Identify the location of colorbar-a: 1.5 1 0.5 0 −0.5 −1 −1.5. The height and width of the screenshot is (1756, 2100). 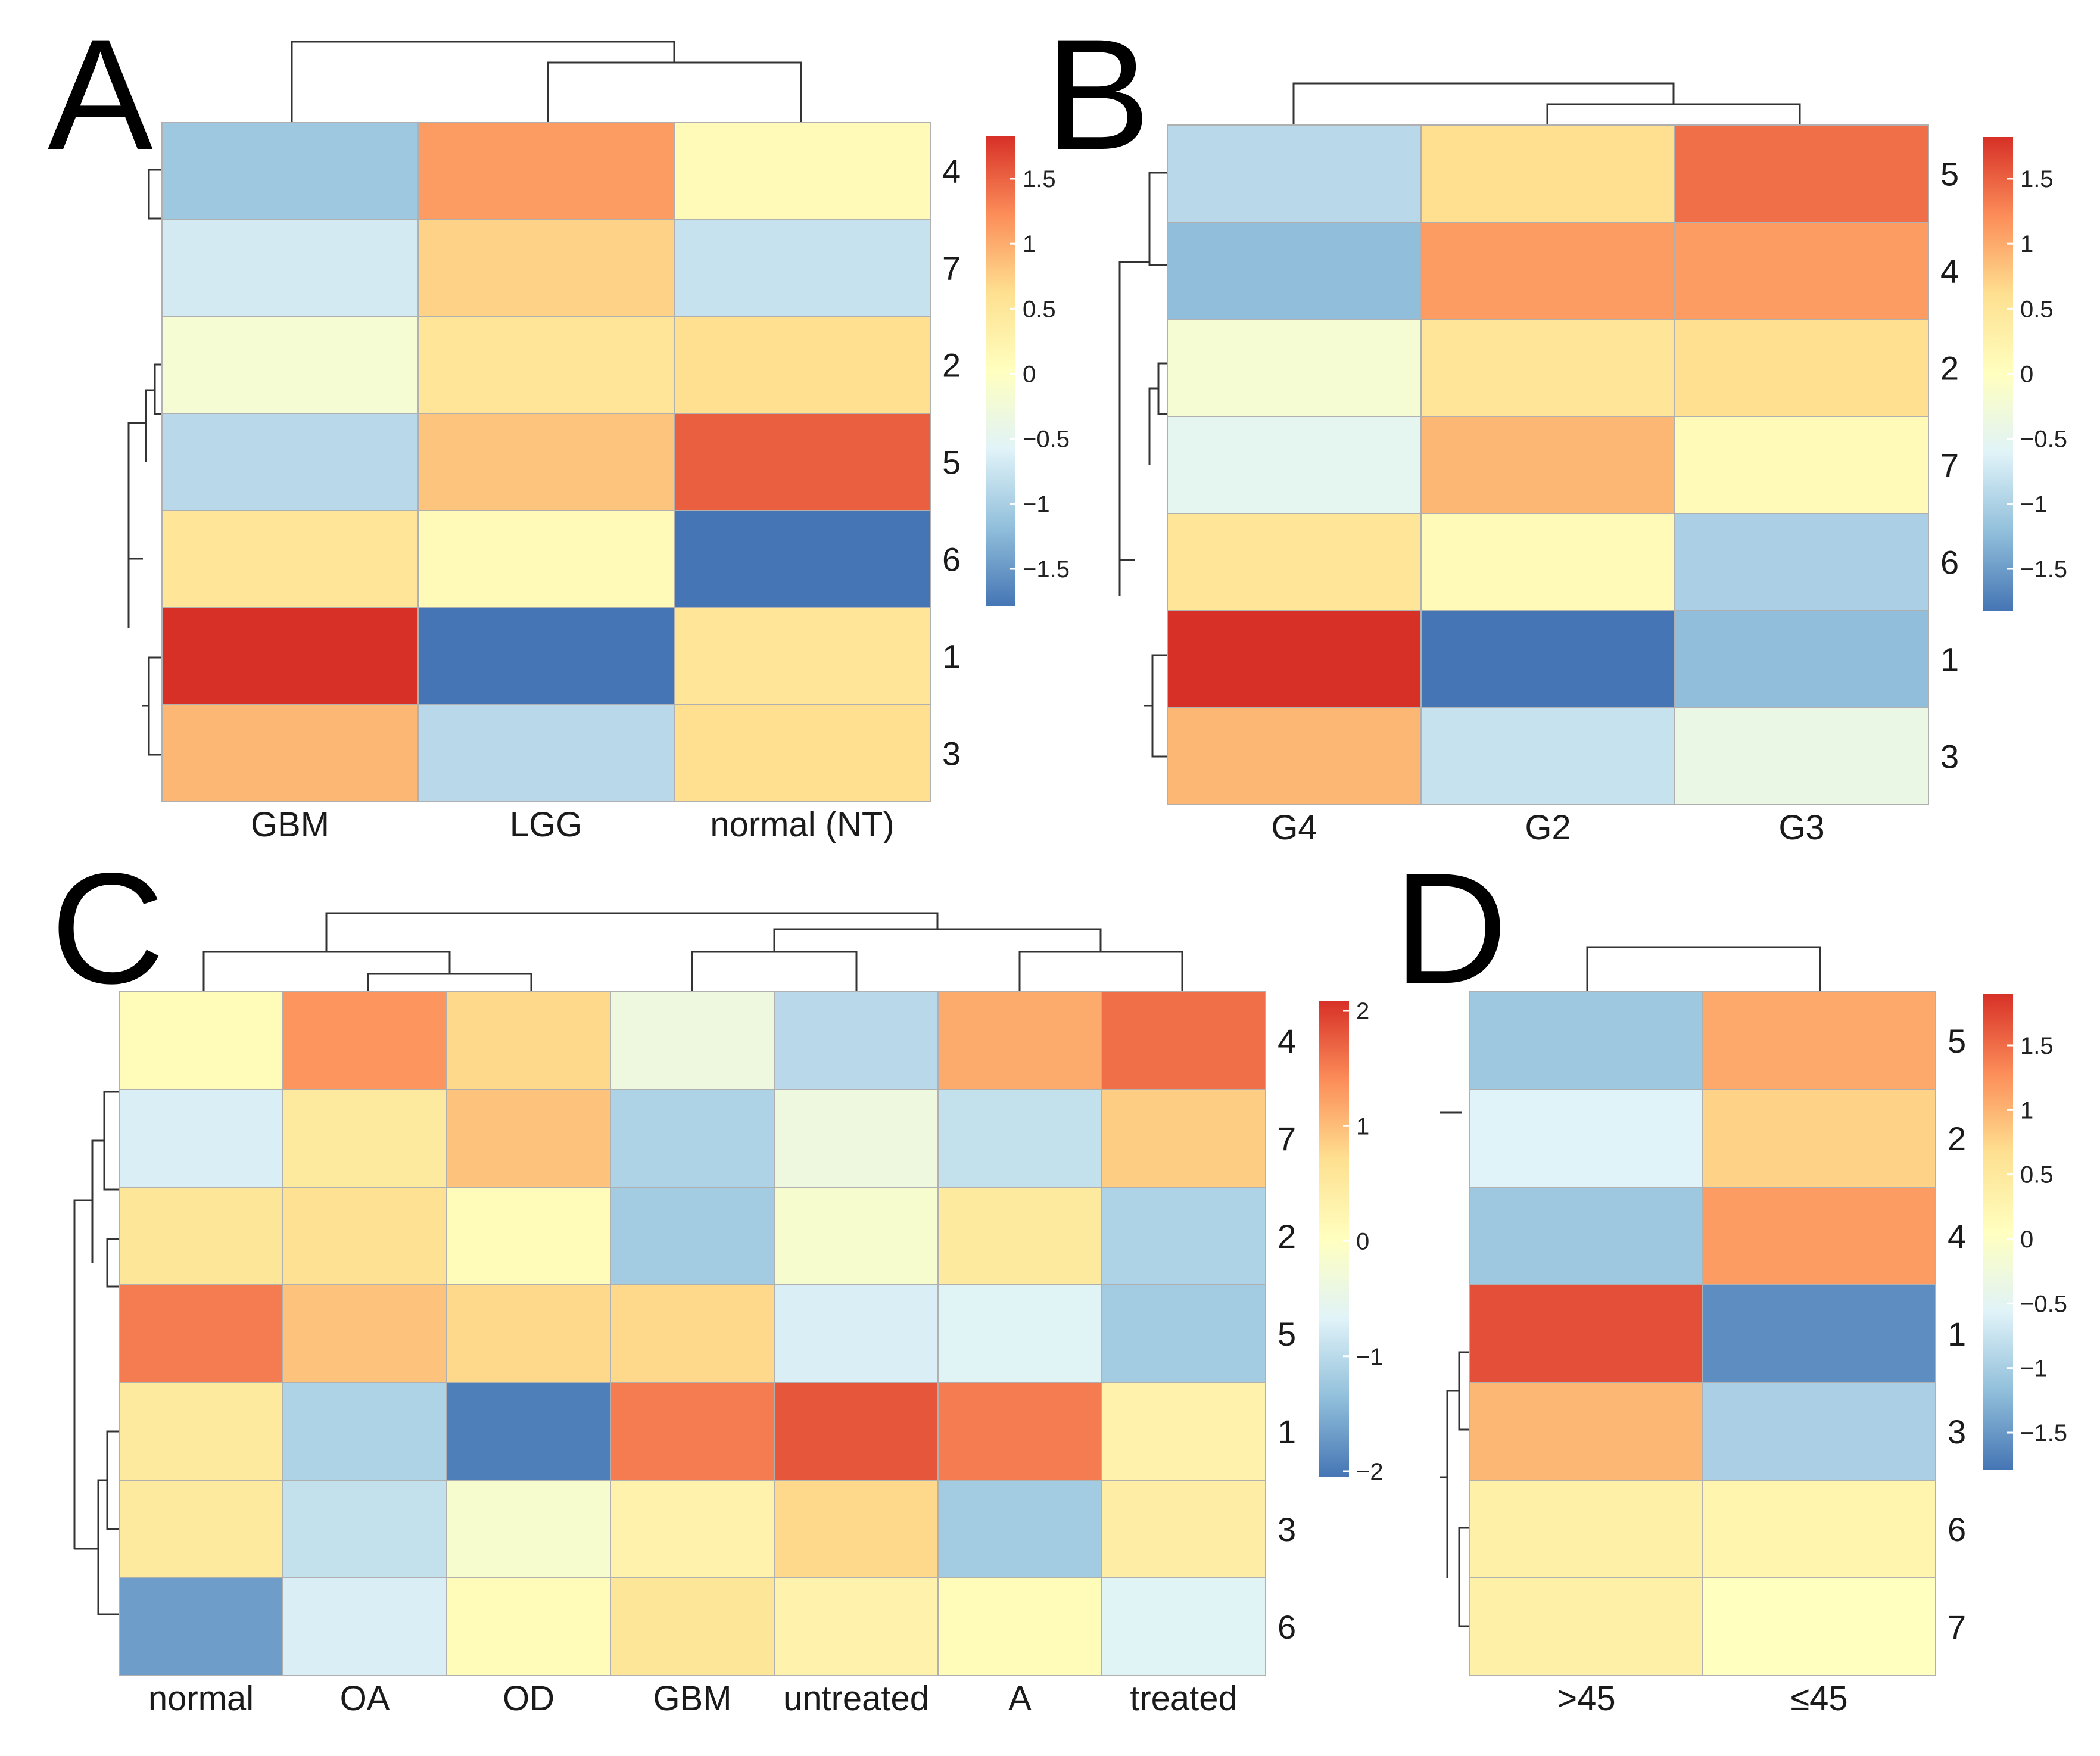
(1028, 371).